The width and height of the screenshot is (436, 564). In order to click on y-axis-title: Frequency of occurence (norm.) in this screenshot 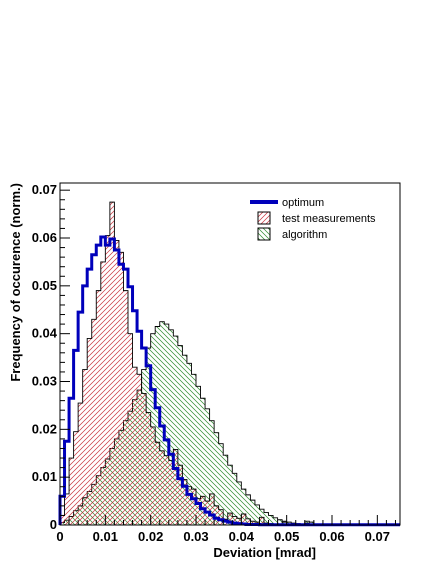, I will do `click(15, 282)`.